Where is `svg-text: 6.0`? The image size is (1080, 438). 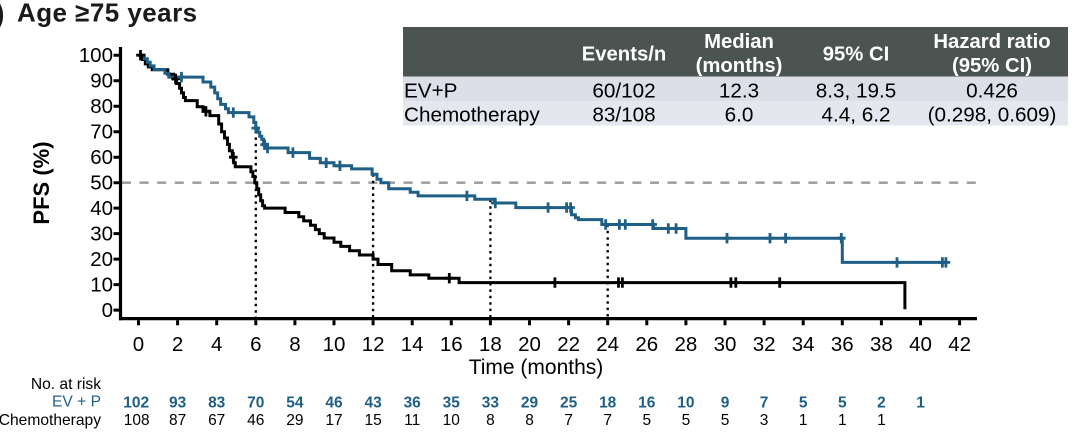 svg-text: 6.0 is located at coordinates (739, 114).